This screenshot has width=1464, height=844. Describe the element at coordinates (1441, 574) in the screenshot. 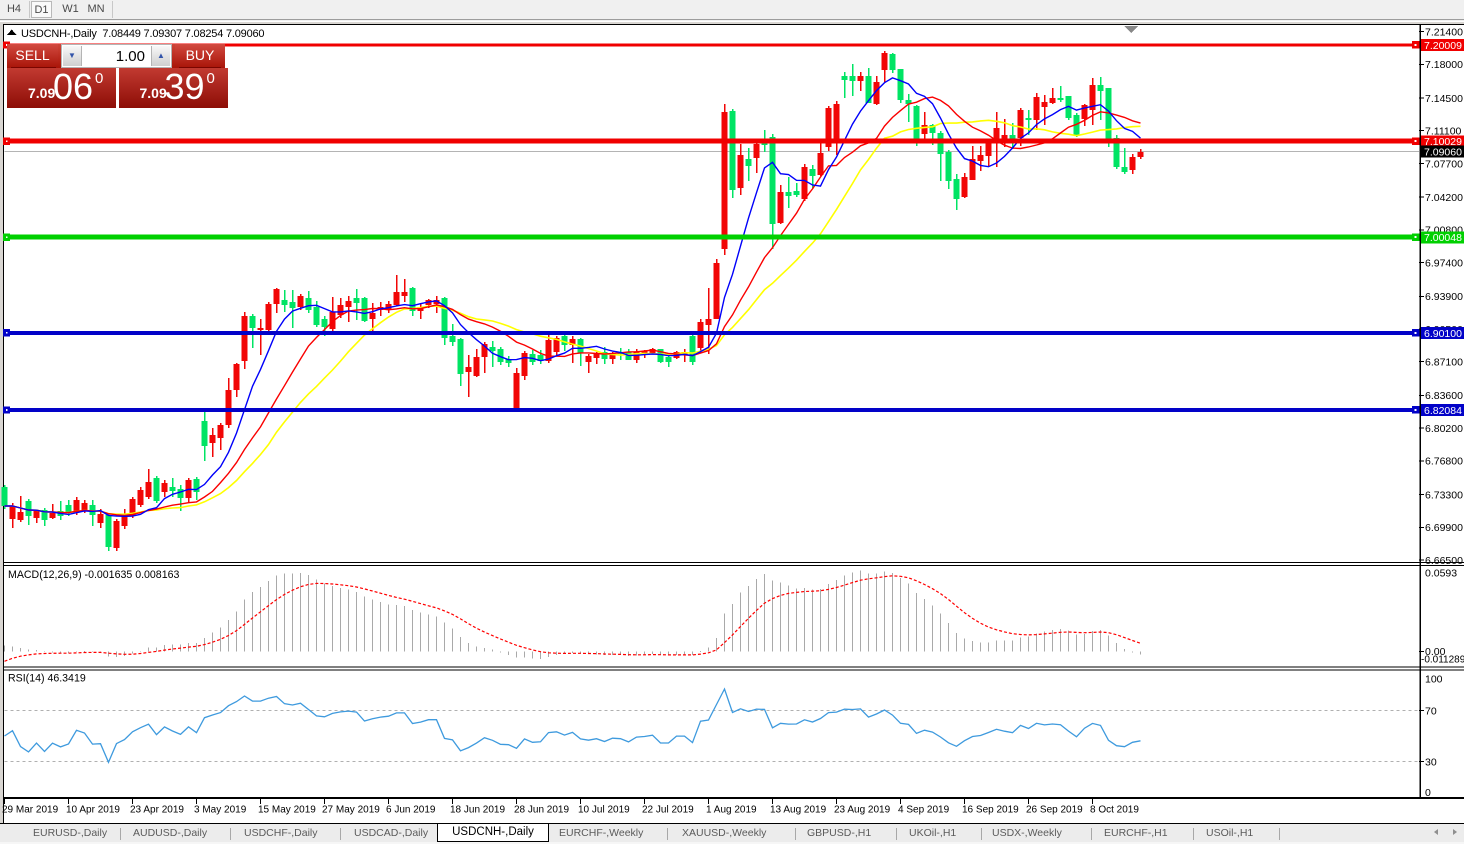

I see `svg-text: 0.0593` at that location.